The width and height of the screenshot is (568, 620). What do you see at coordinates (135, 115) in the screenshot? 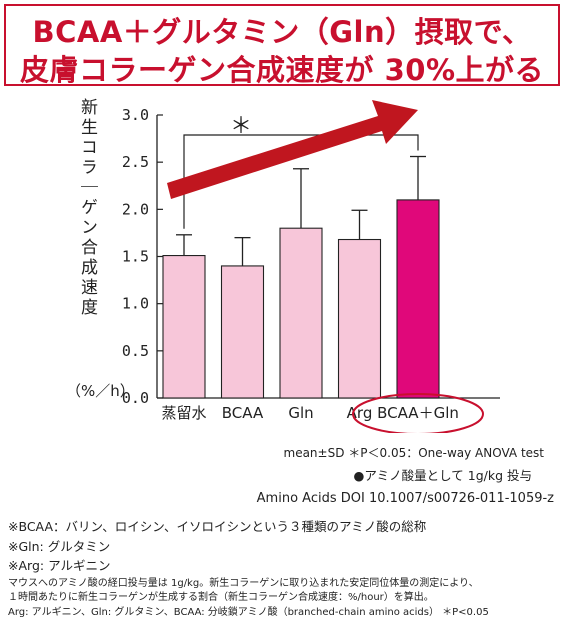
I see `y-tick-label: 3.0` at bounding box center [135, 115].